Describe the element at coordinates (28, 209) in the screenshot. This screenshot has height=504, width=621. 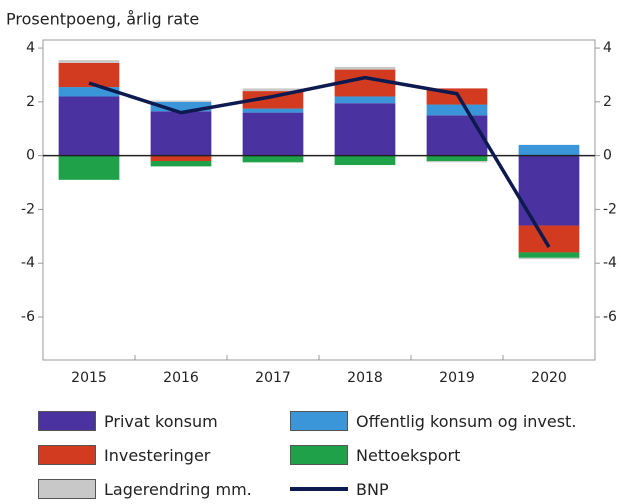
I see `y-tick-label: -2` at that location.